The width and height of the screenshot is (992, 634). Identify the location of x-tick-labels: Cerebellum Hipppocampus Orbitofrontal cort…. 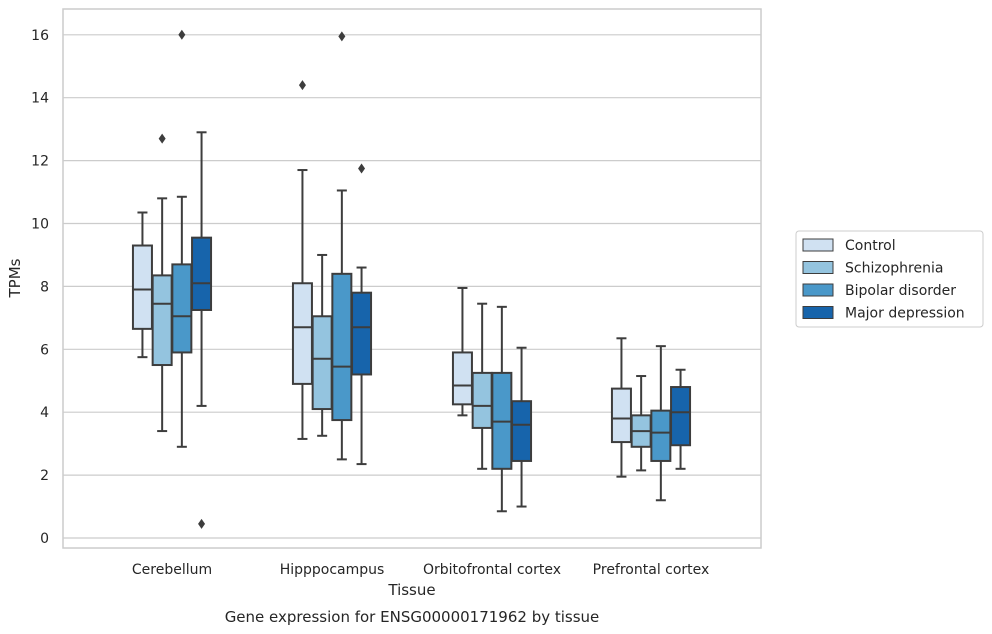
(420, 570).